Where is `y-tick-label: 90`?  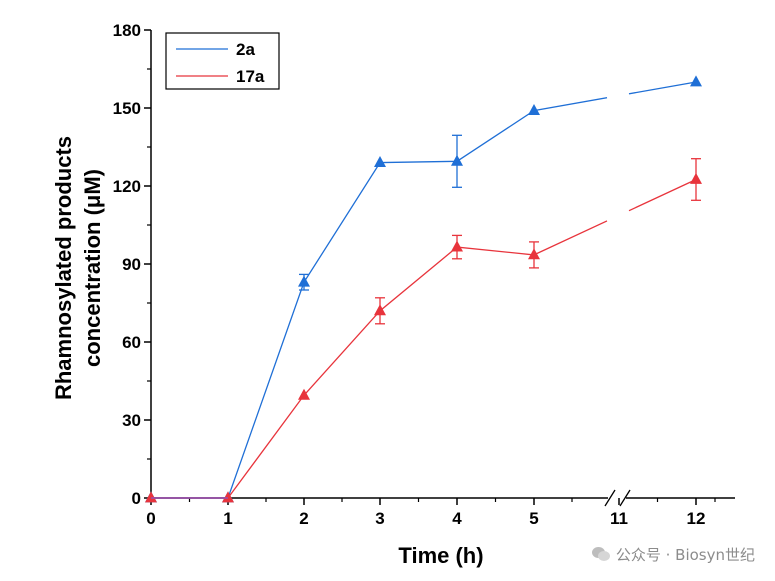 y-tick-label: 90 is located at coordinates (131, 264).